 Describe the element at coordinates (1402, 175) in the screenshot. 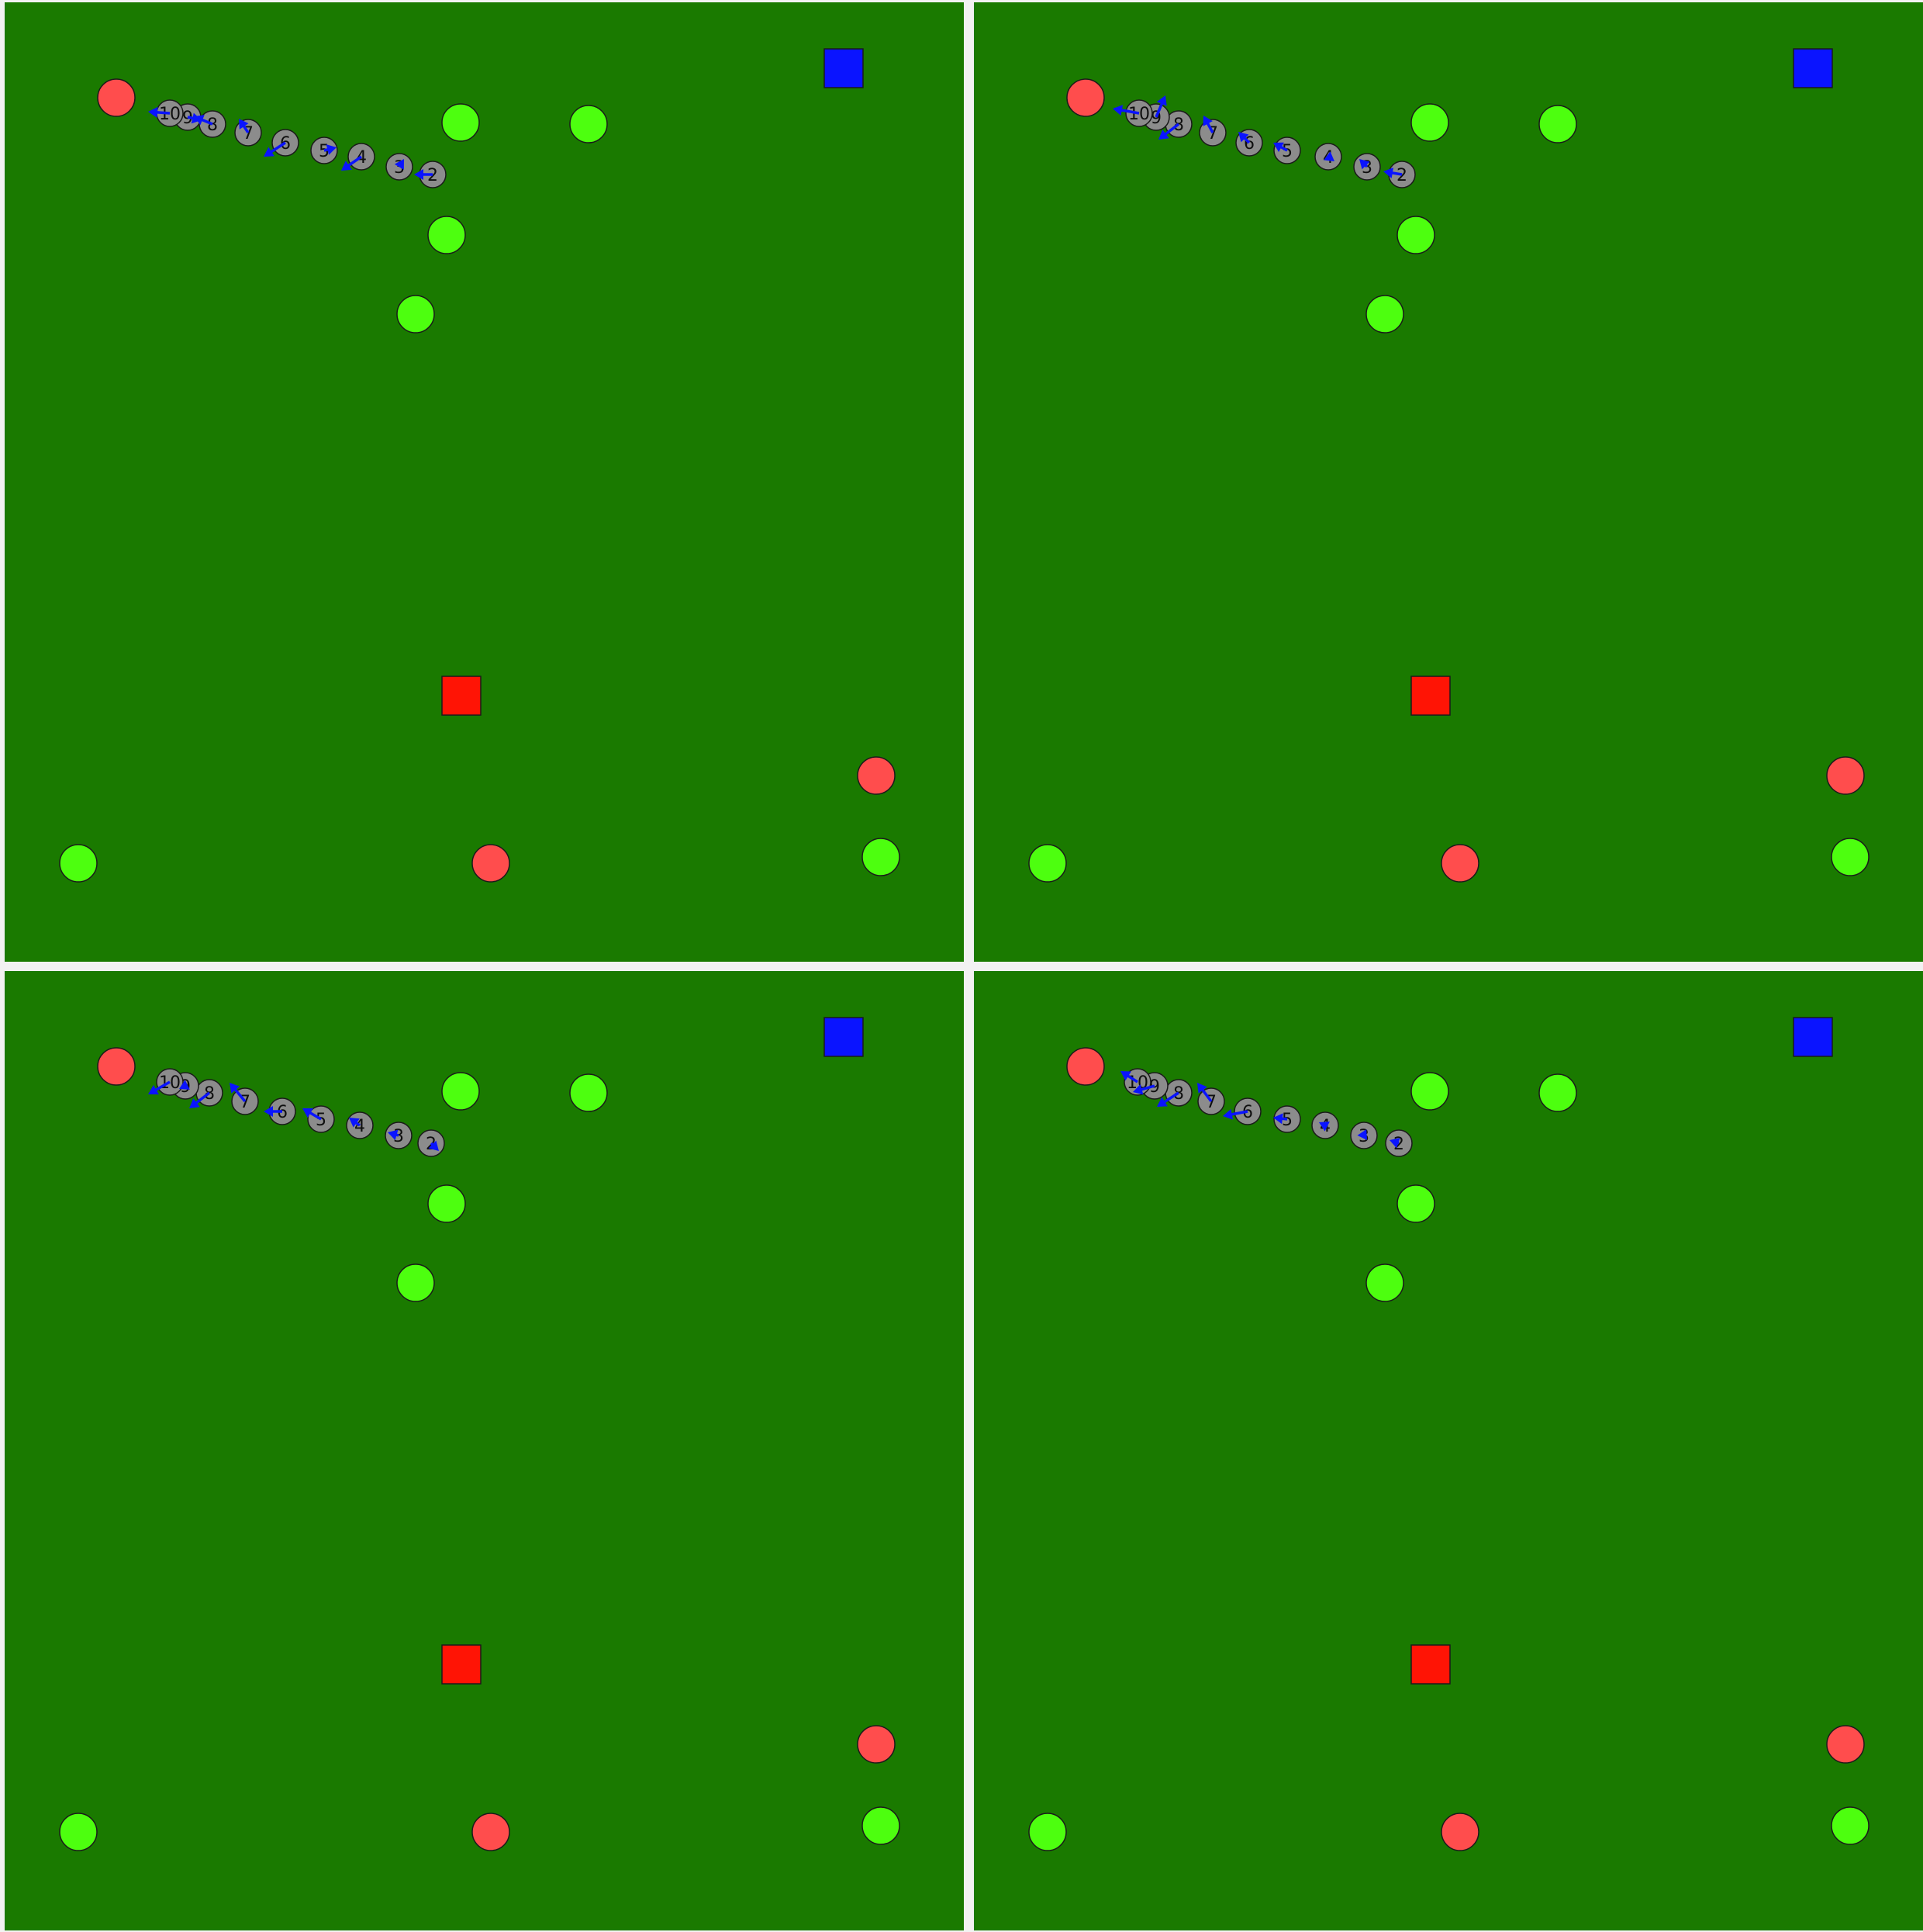

I see `step-label: 2` at that location.